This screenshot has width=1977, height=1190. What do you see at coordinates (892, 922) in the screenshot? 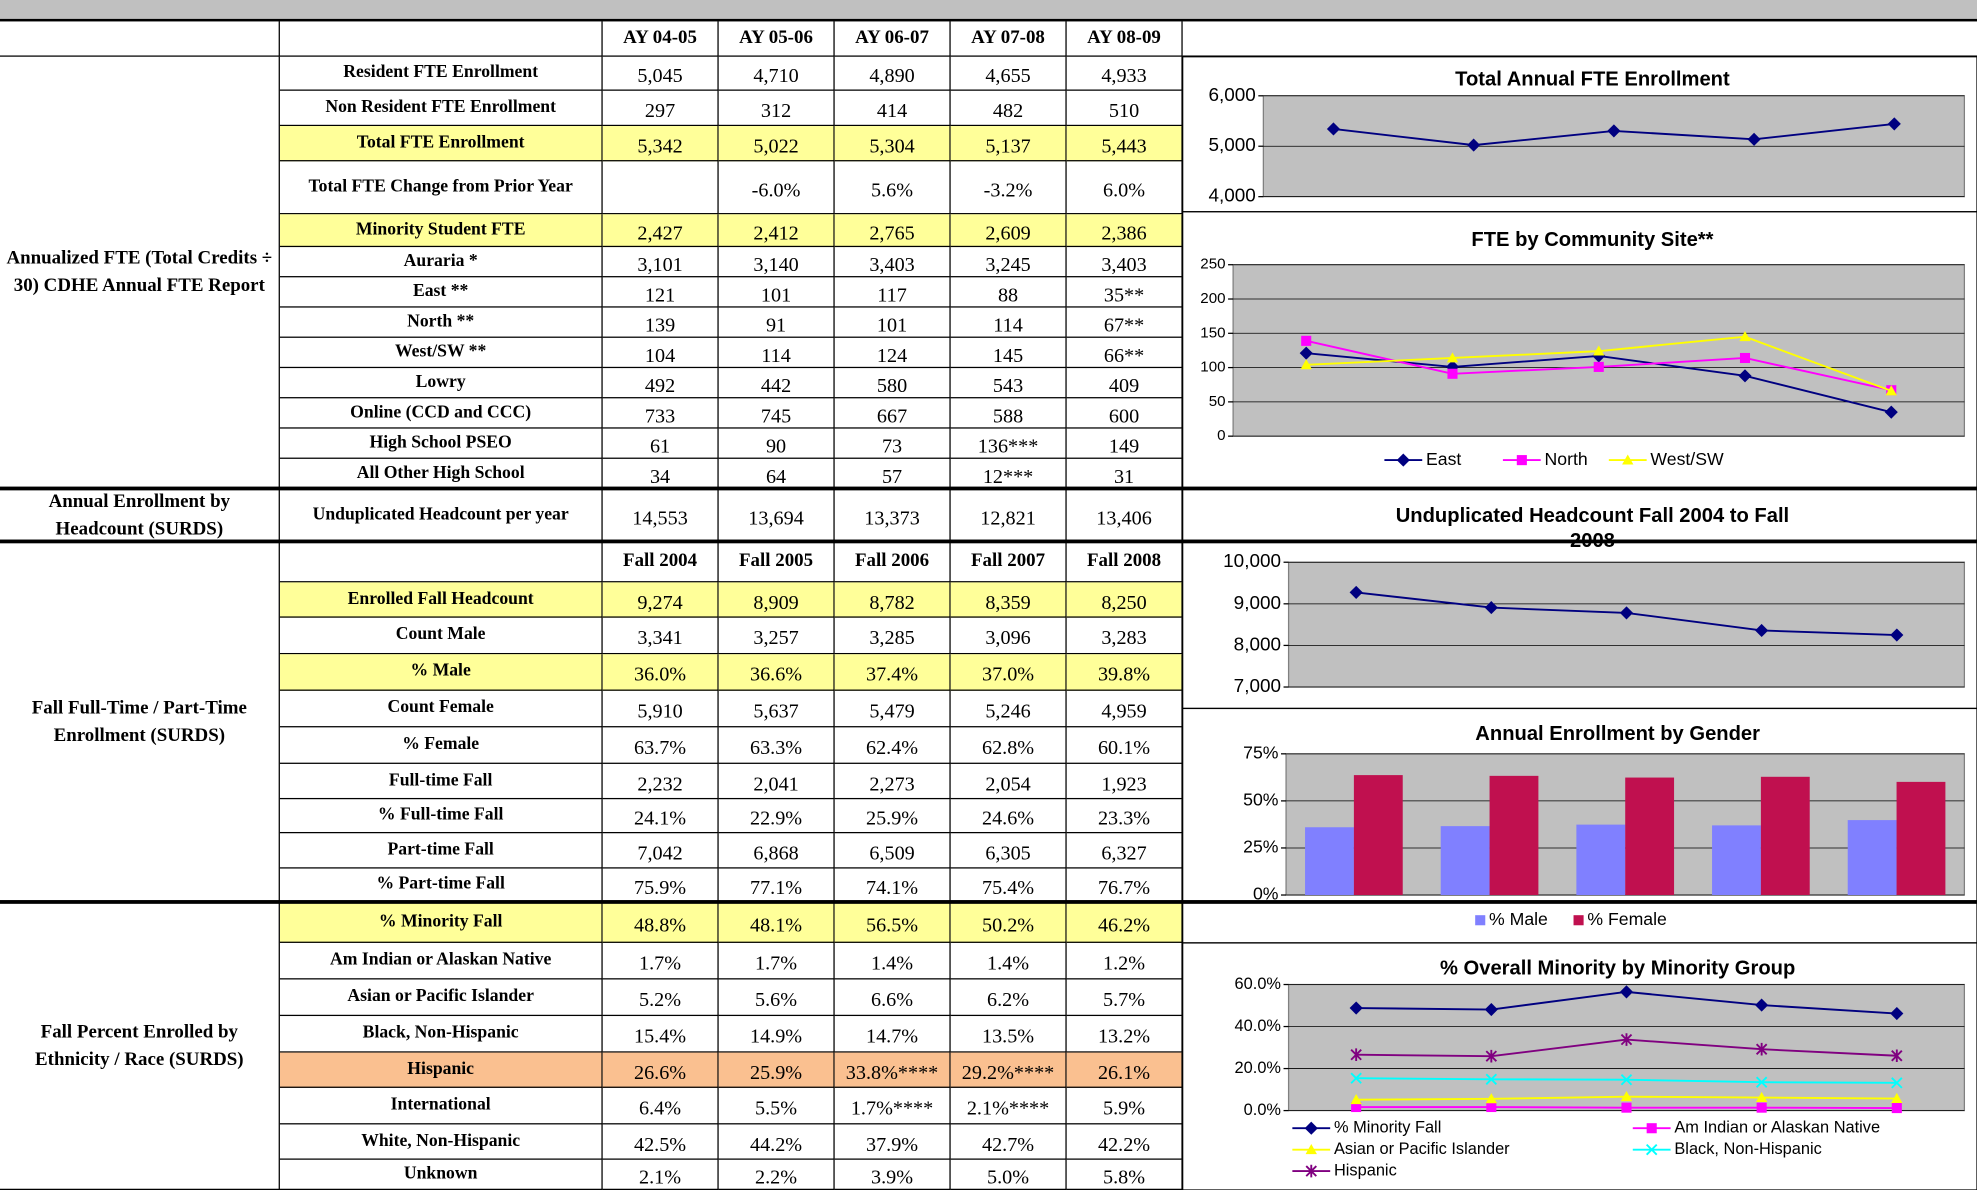
I see `value-cell: 56.5%` at bounding box center [892, 922].